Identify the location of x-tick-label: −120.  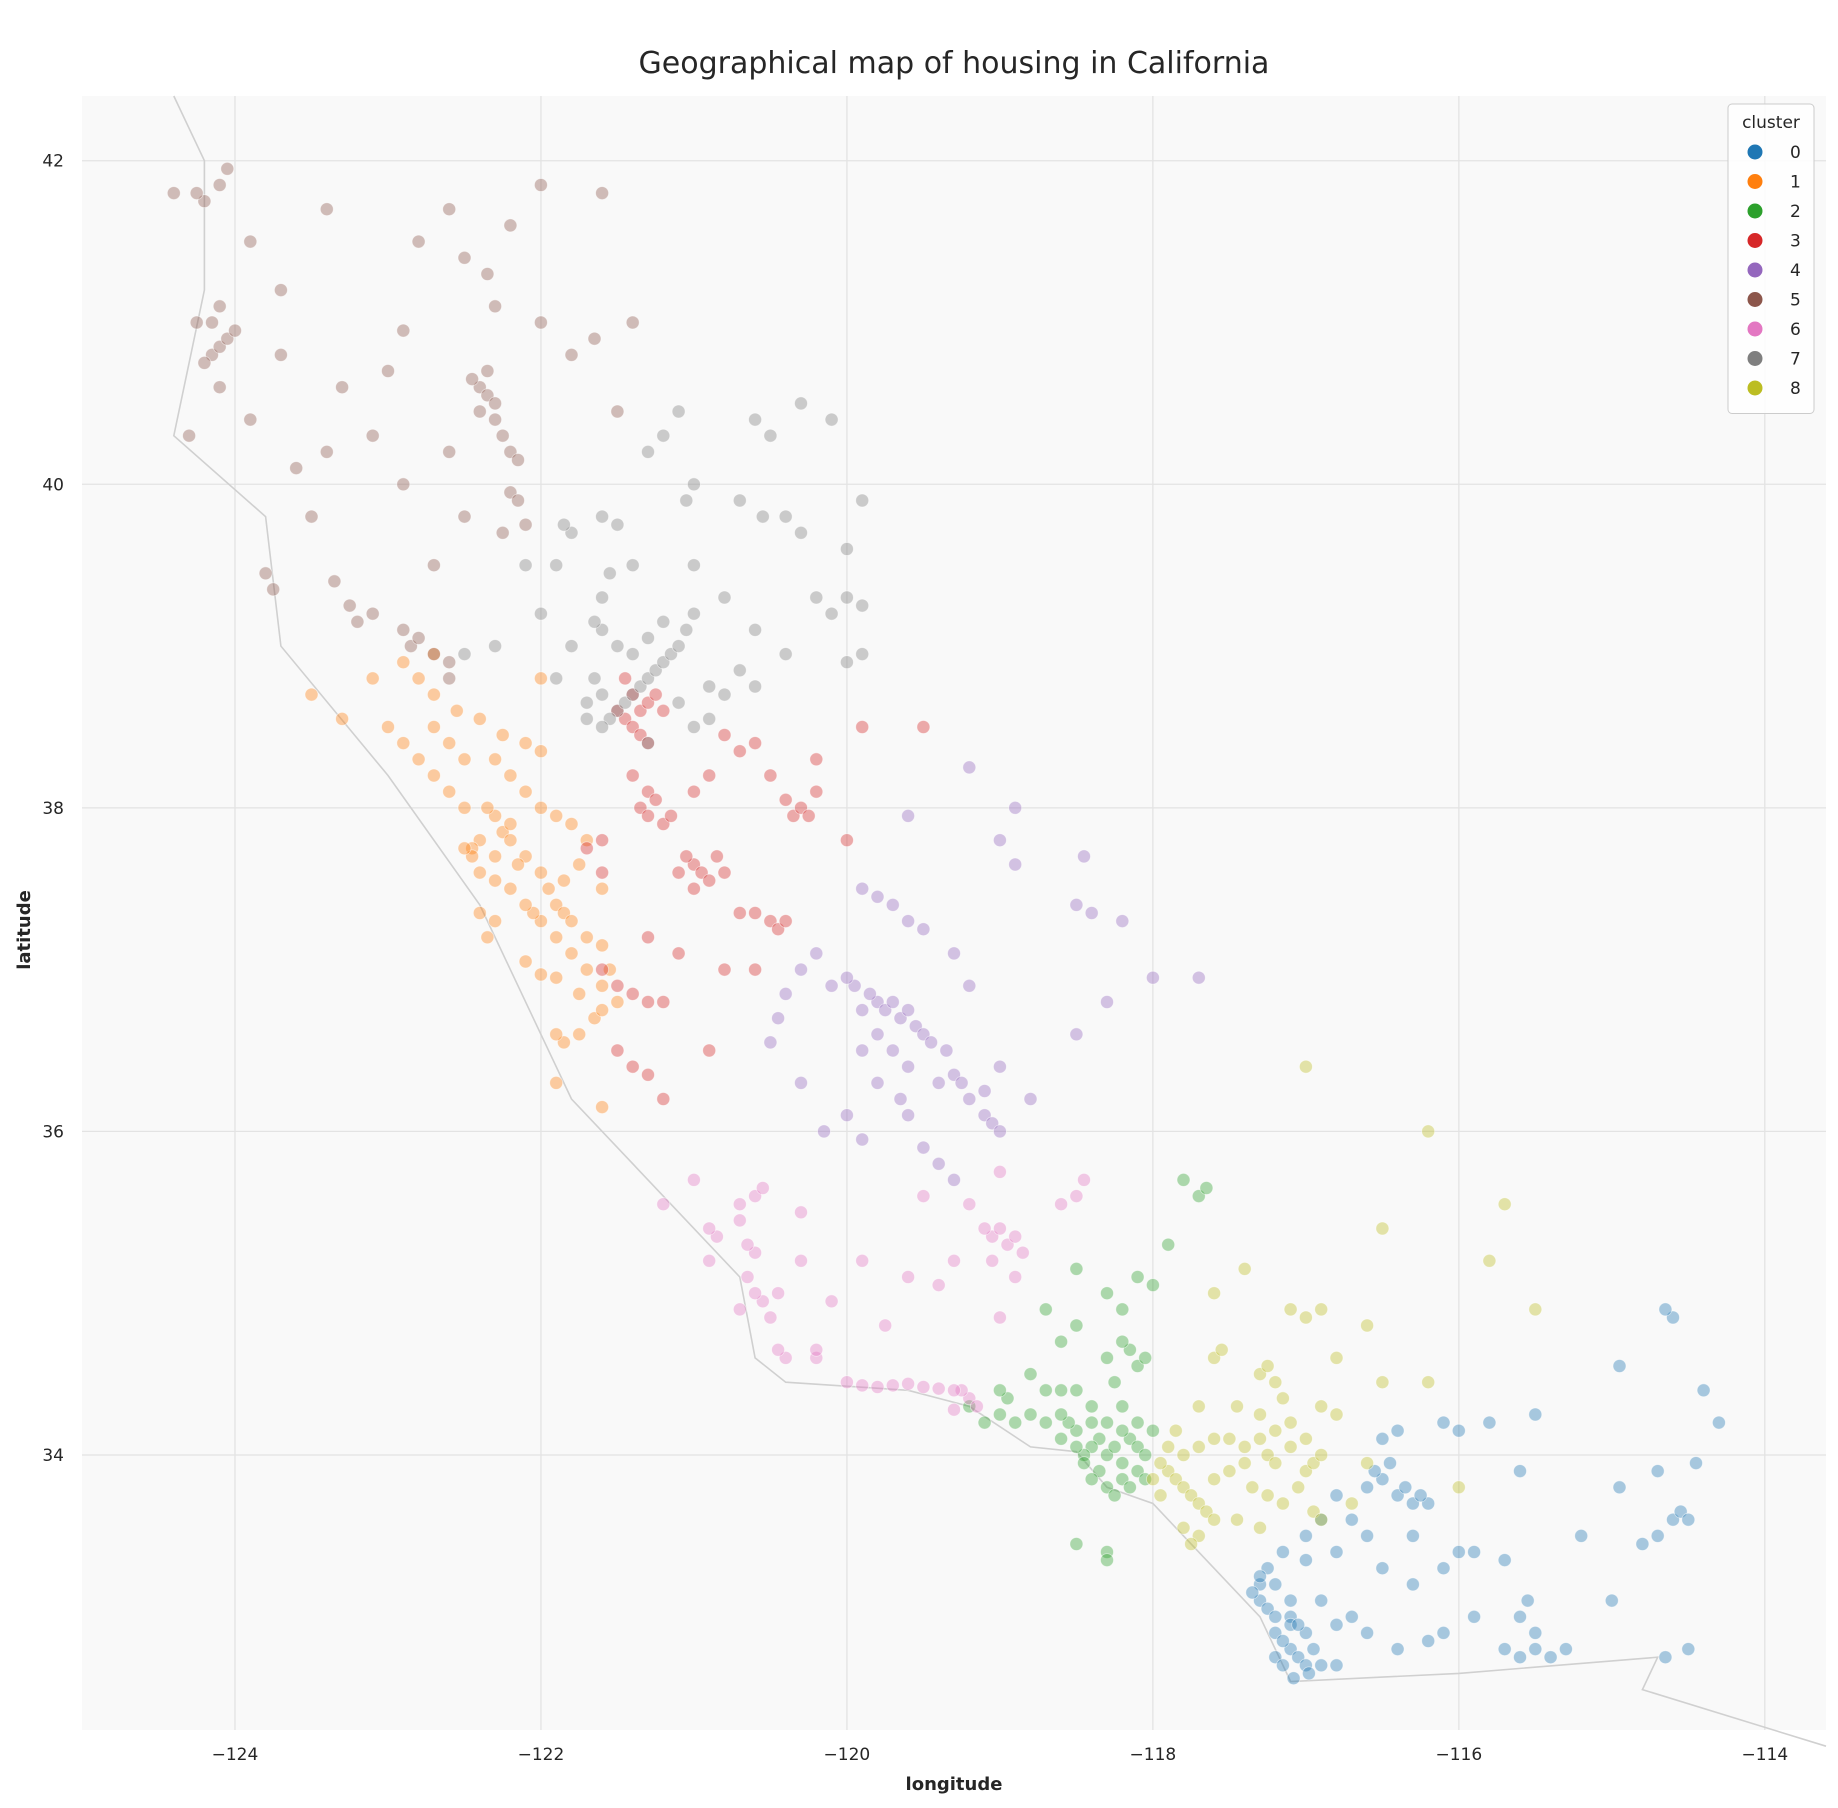
(847, 1755).